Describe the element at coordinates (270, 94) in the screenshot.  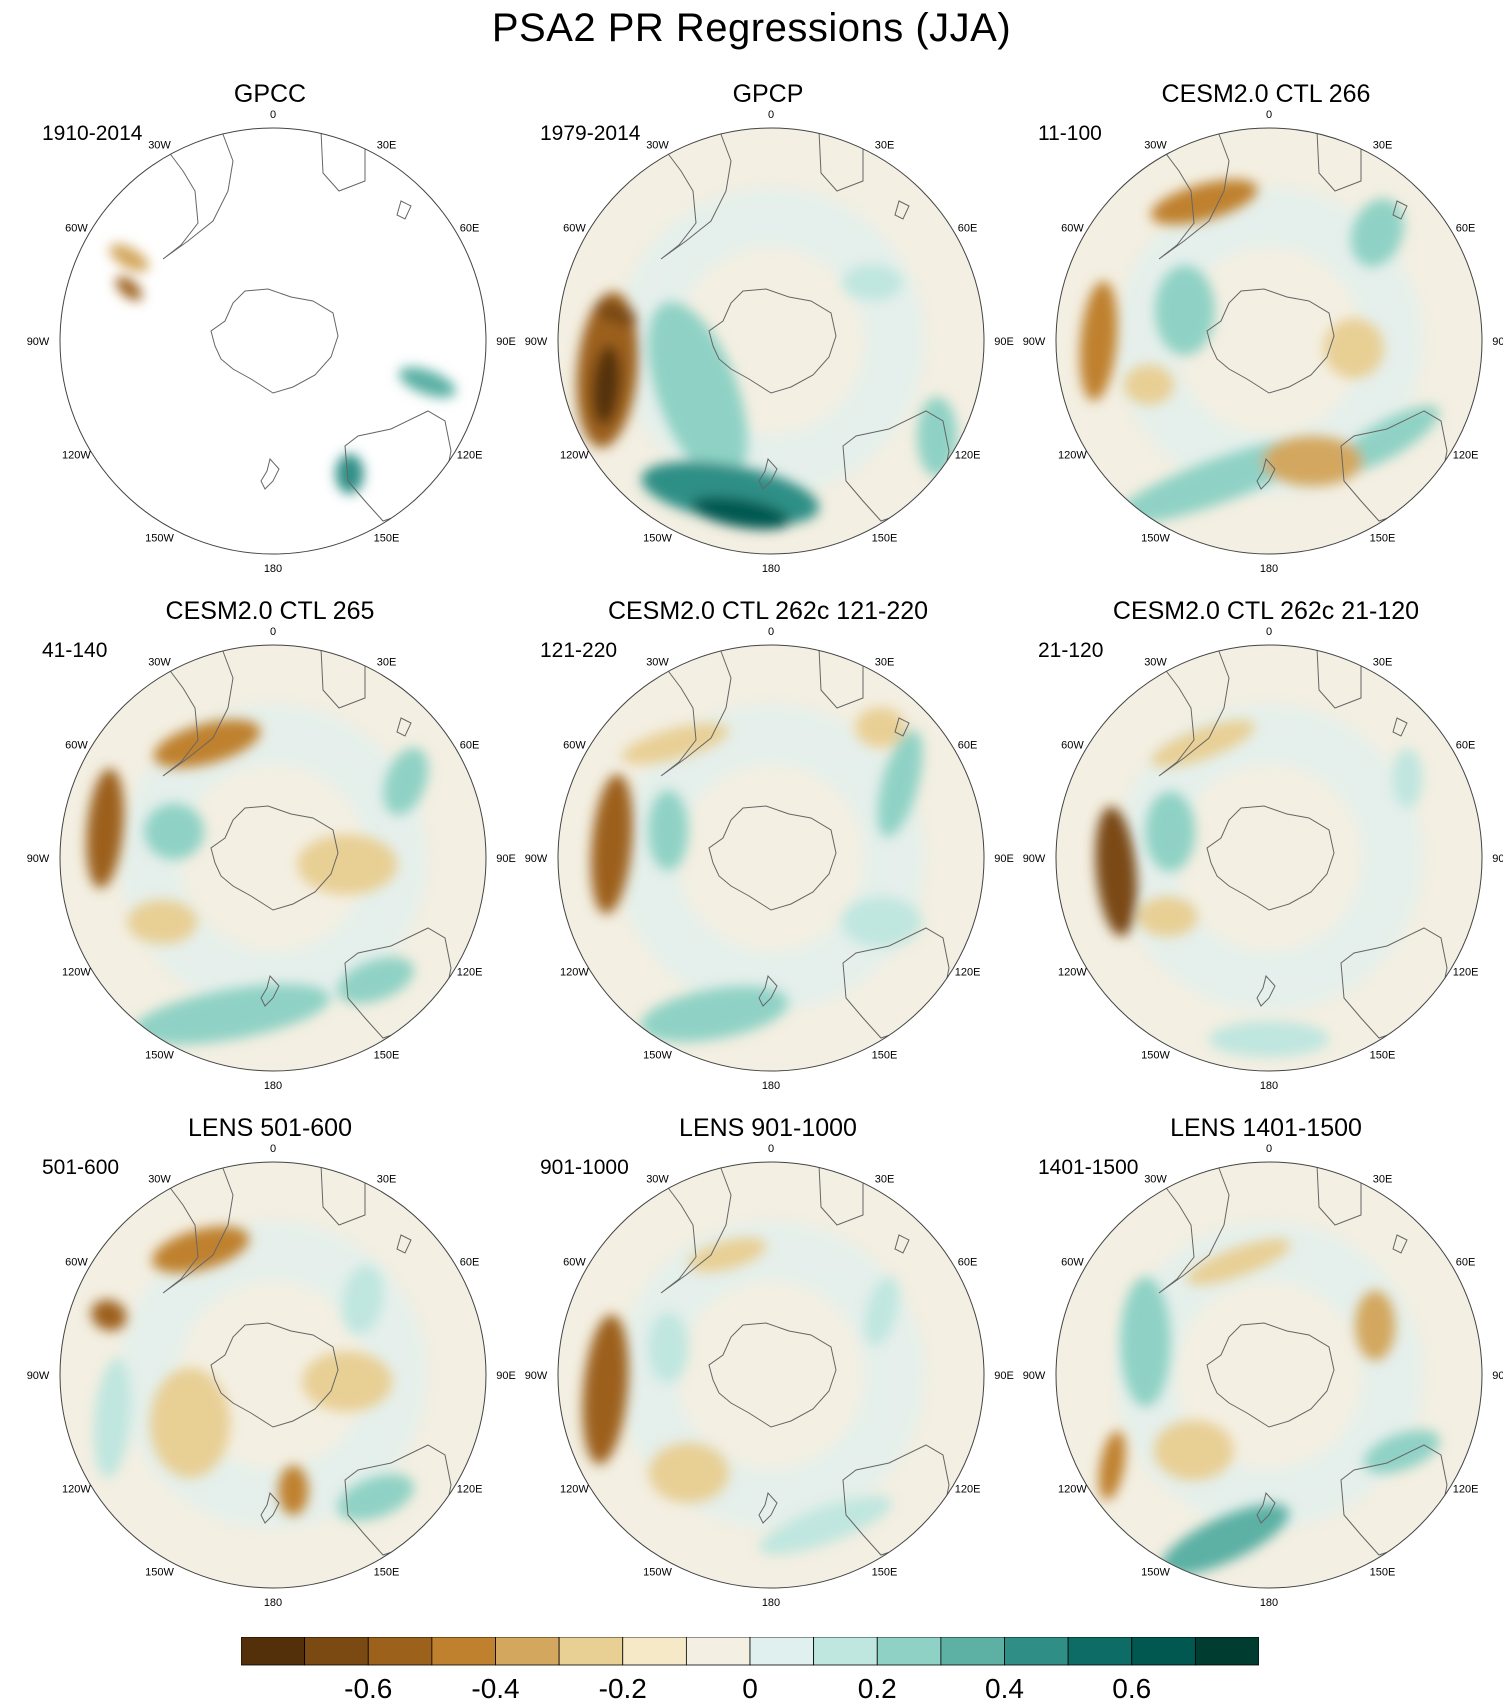
I see `panel-title: GPCC` at that location.